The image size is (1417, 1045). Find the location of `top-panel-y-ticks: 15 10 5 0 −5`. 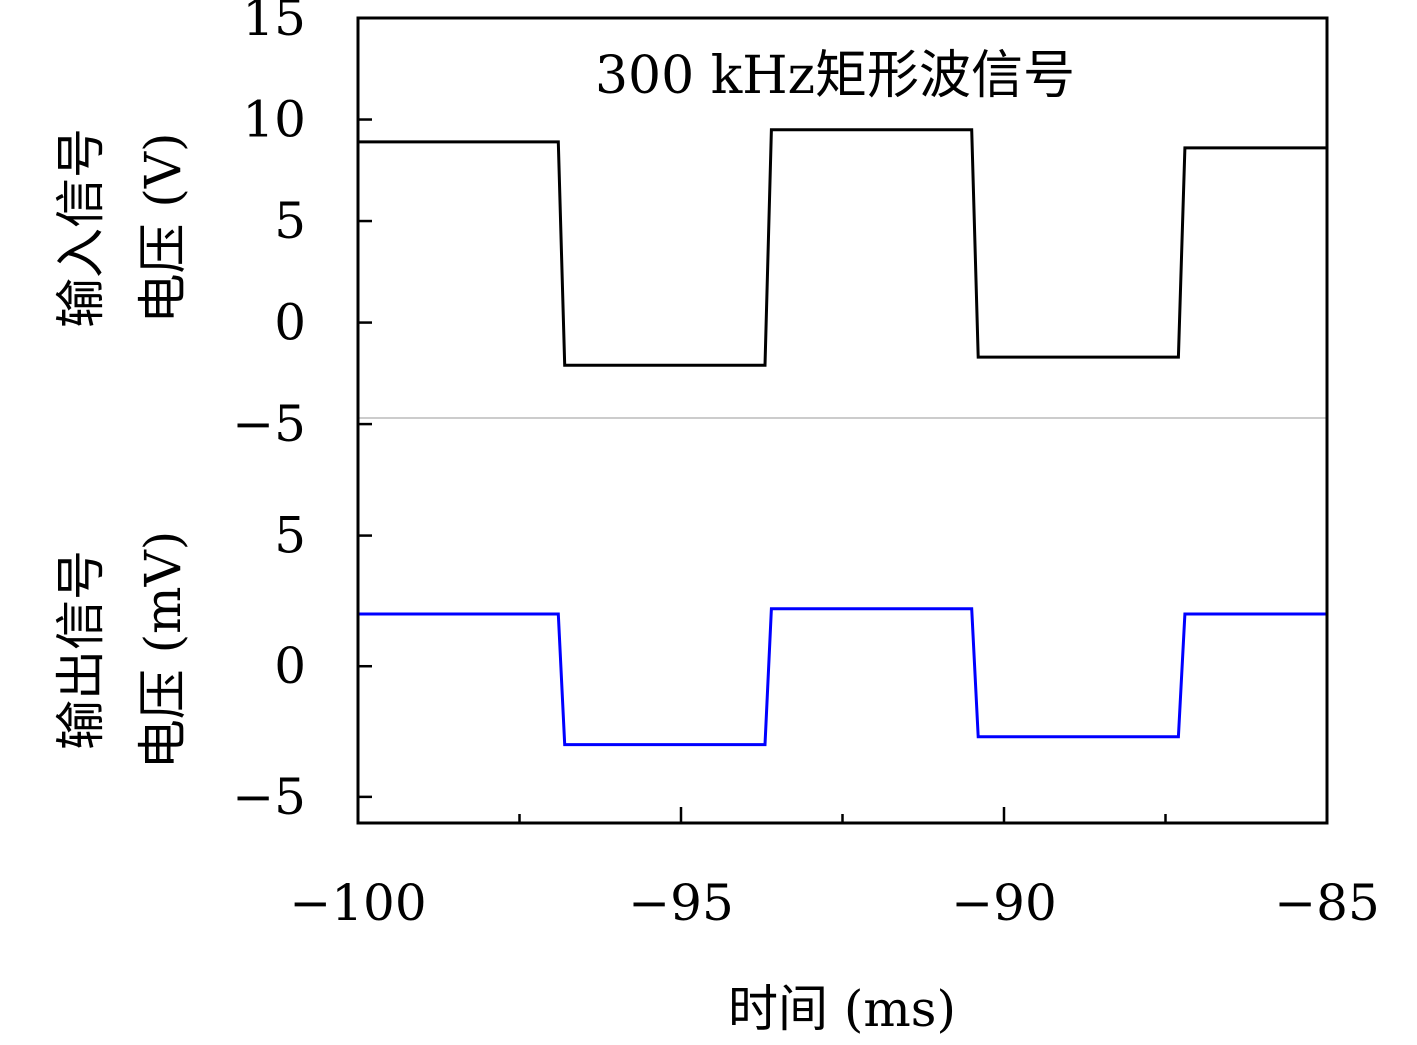

top-panel-y-ticks: 15 10 5 0 −5 is located at coordinates (302, 226).